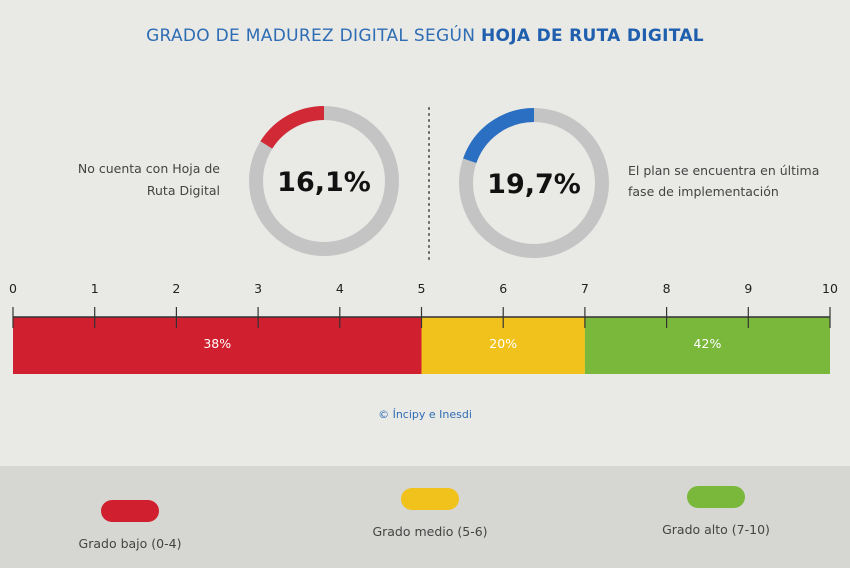 Image resolution: width=850 pixels, height=568 pixels. Describe the element at coordinates (592, 36) in the screenshot. I see `chart-title-bold: HOJA DE RUTA DIGITAL` at that location.